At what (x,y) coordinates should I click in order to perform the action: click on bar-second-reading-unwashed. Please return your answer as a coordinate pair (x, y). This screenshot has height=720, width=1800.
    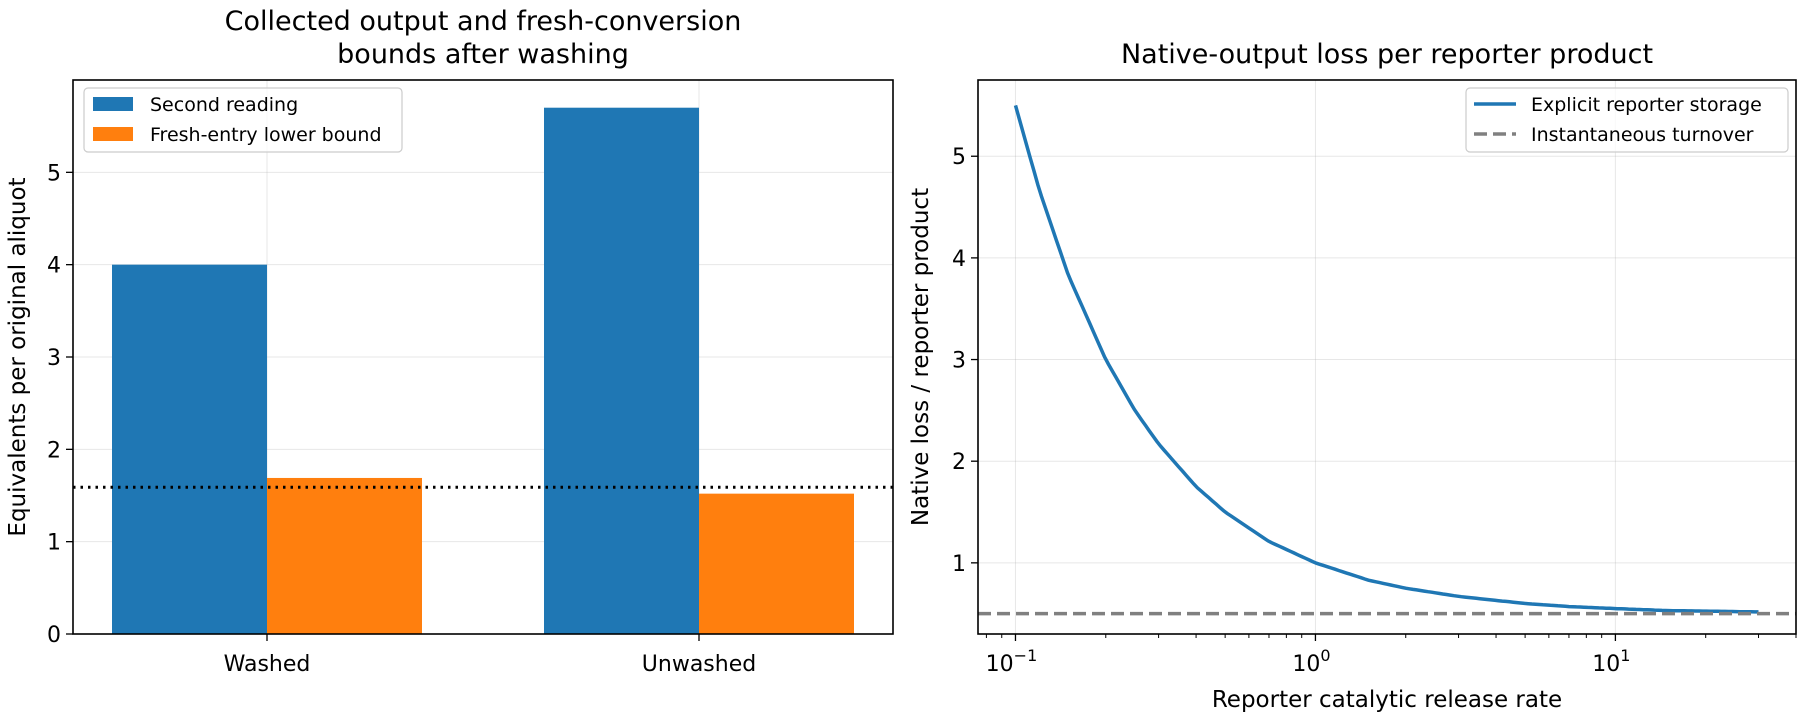
    Looking at the image, I should click on (621, 370).